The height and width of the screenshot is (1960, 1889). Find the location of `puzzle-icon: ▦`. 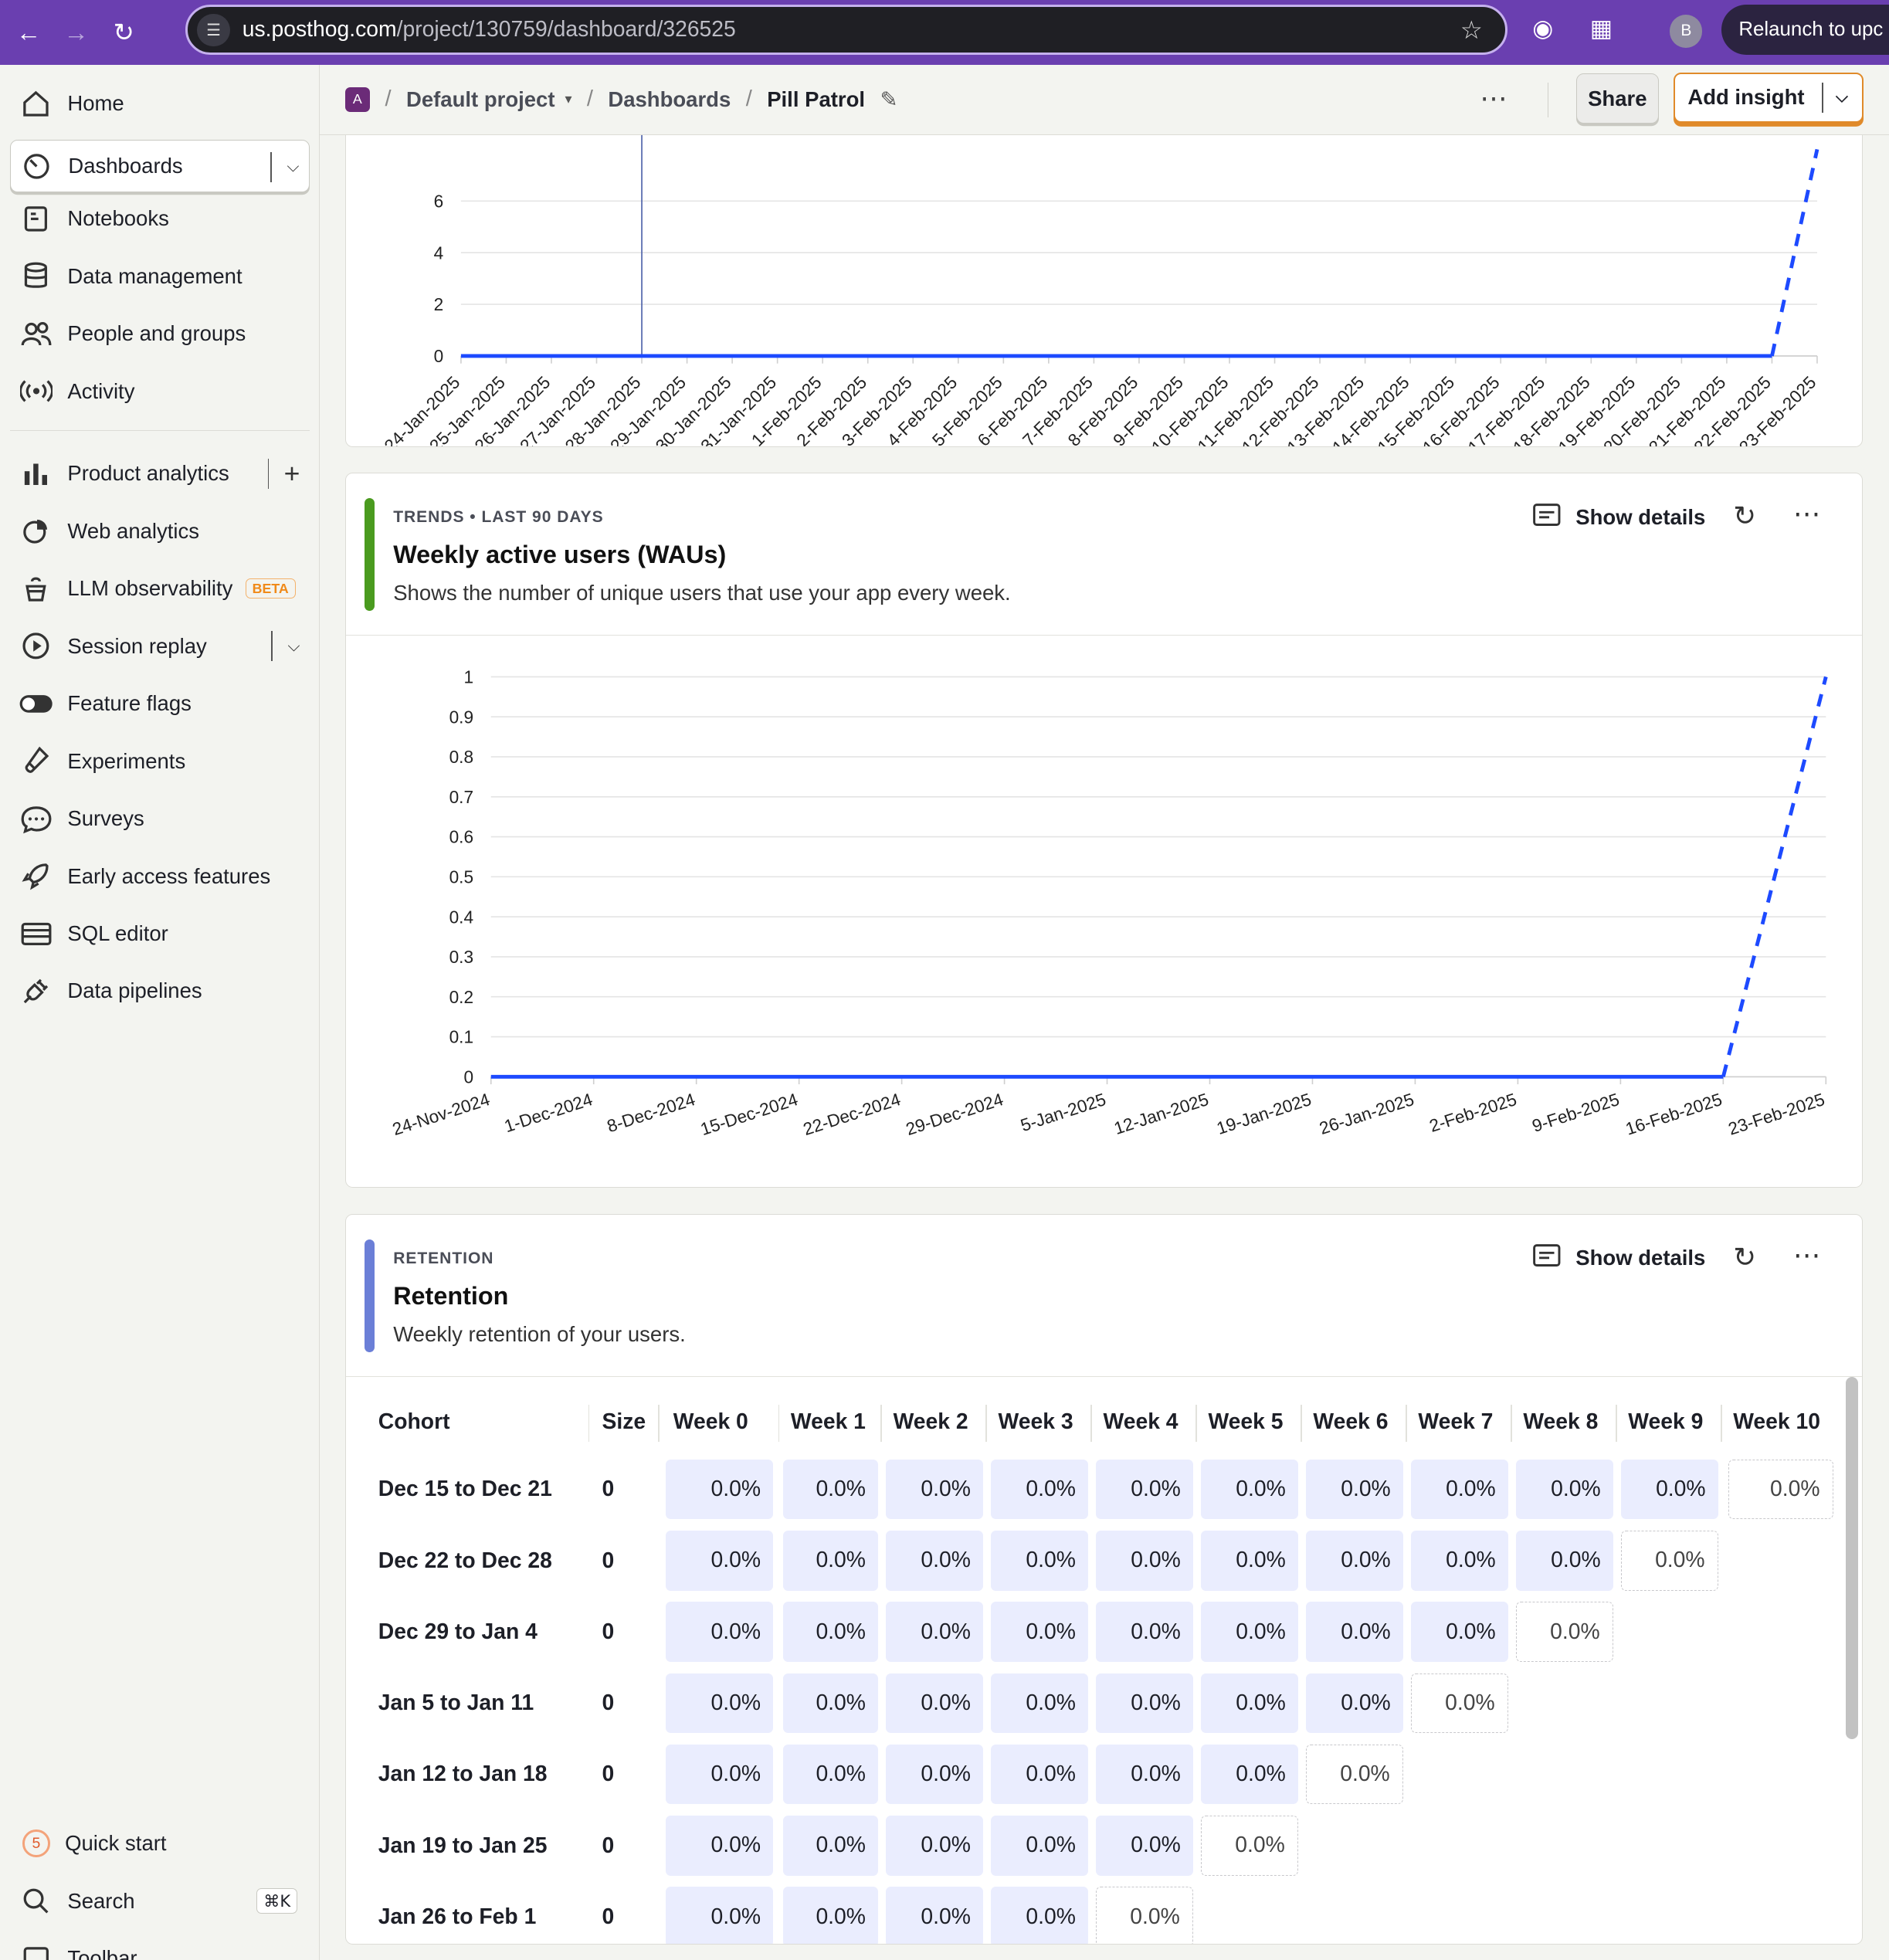

puzzle-icon: ▦ is located at coordinates (1601, 28).